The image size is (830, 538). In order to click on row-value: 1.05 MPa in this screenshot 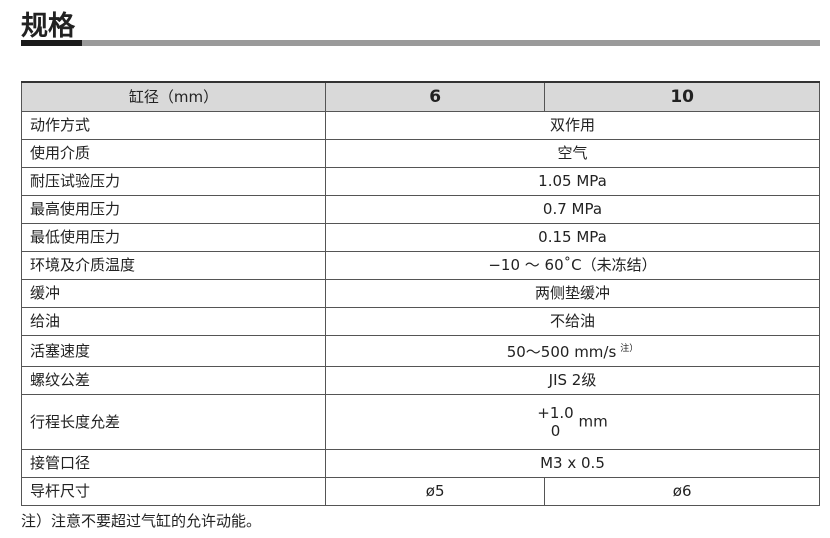, I will do `click(572, 181)`.